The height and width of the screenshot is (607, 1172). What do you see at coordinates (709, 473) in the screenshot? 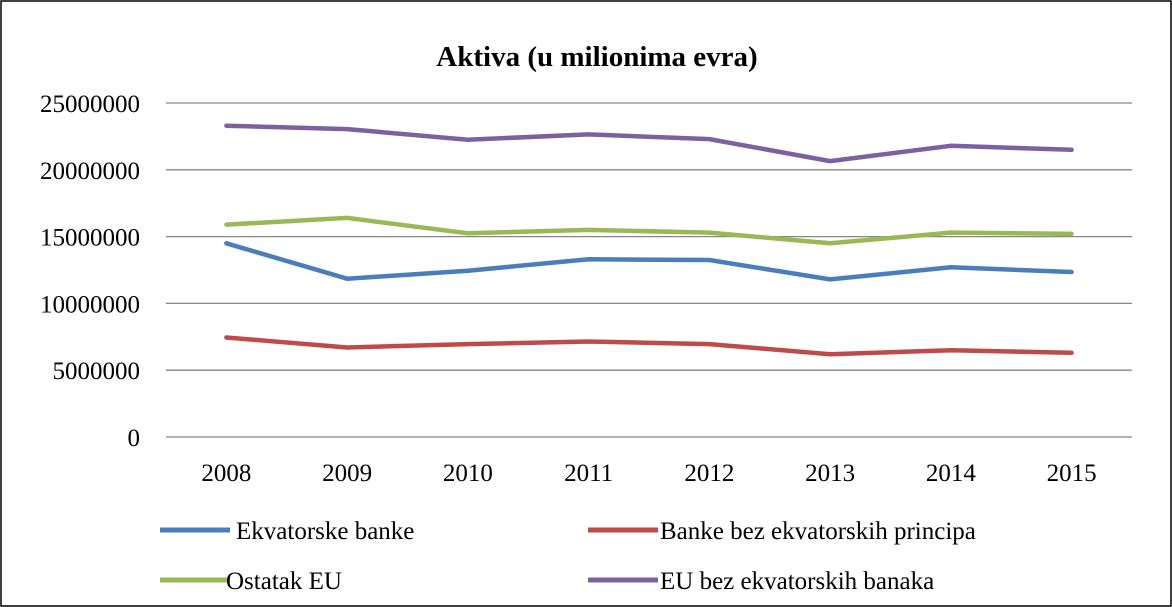
I see `x-tick-label: 2012` at bounding box center [709, 473].